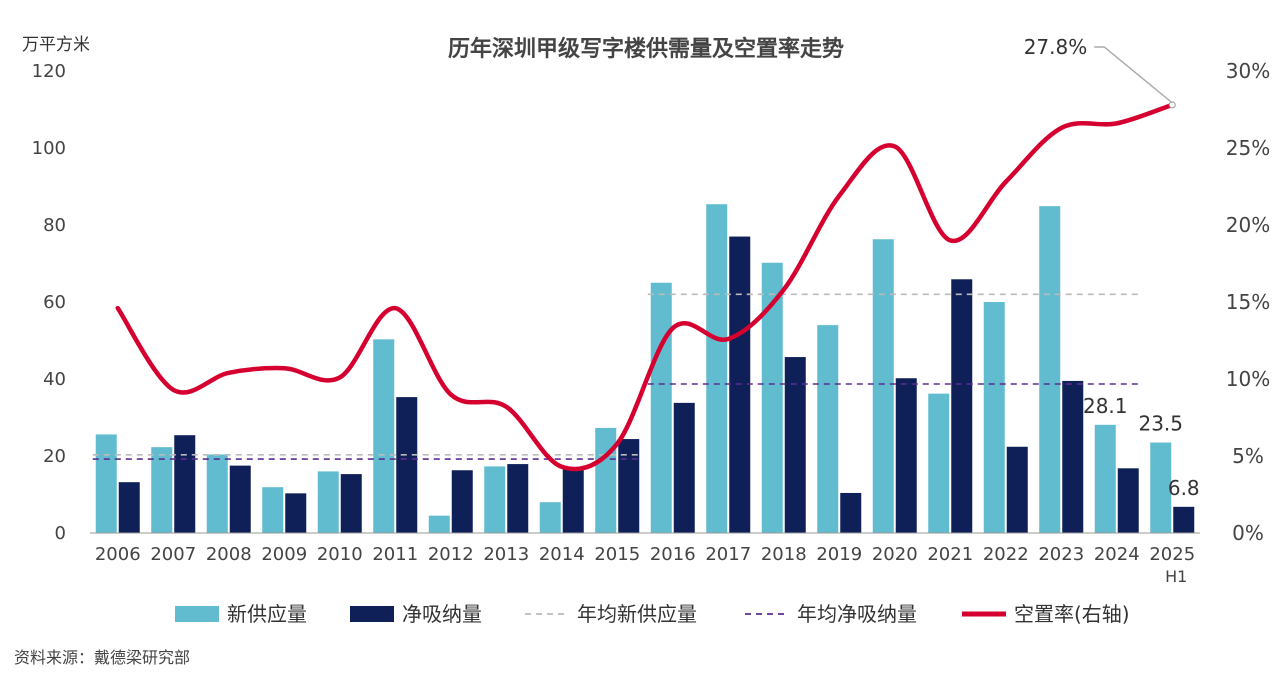 The image size is (1280, 680). What do you see at coordinates (1160, 424) in the screenshot?
I see `supply-data-label: 23.5` at bounding box center [1160, 424].